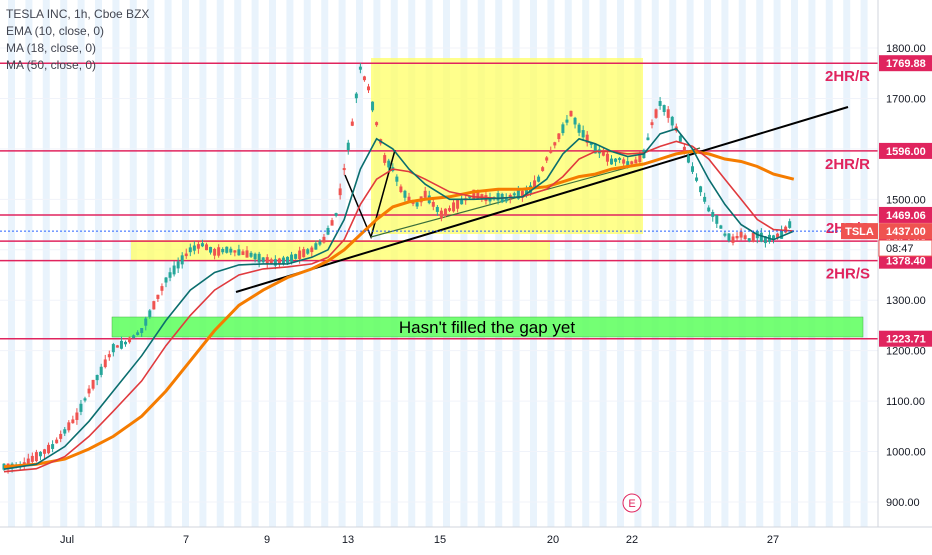 This screenshot has height=555, width=932. I want to click on earnings-marker-label: E, so click(631, 504).